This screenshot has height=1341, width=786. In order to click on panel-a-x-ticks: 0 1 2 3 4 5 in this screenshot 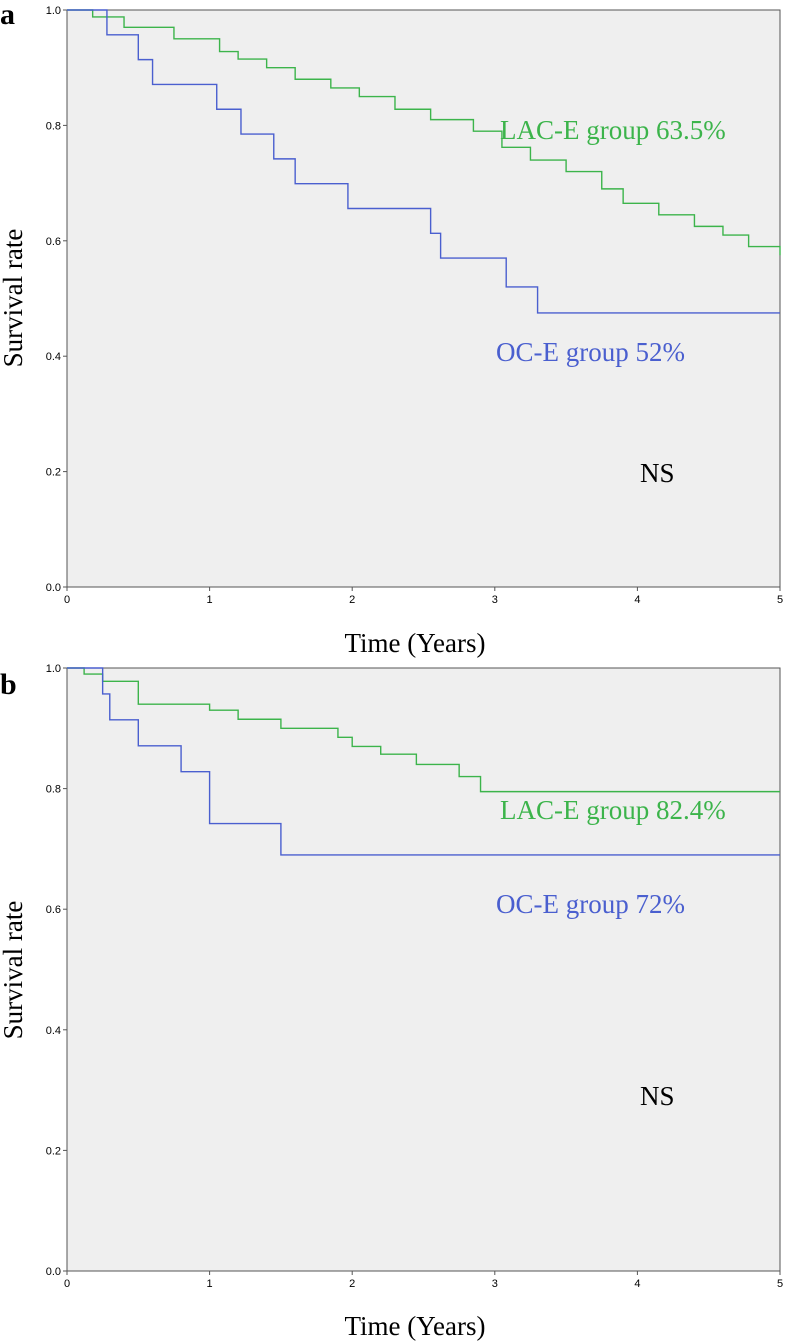, I will do `click(423, 596)`.